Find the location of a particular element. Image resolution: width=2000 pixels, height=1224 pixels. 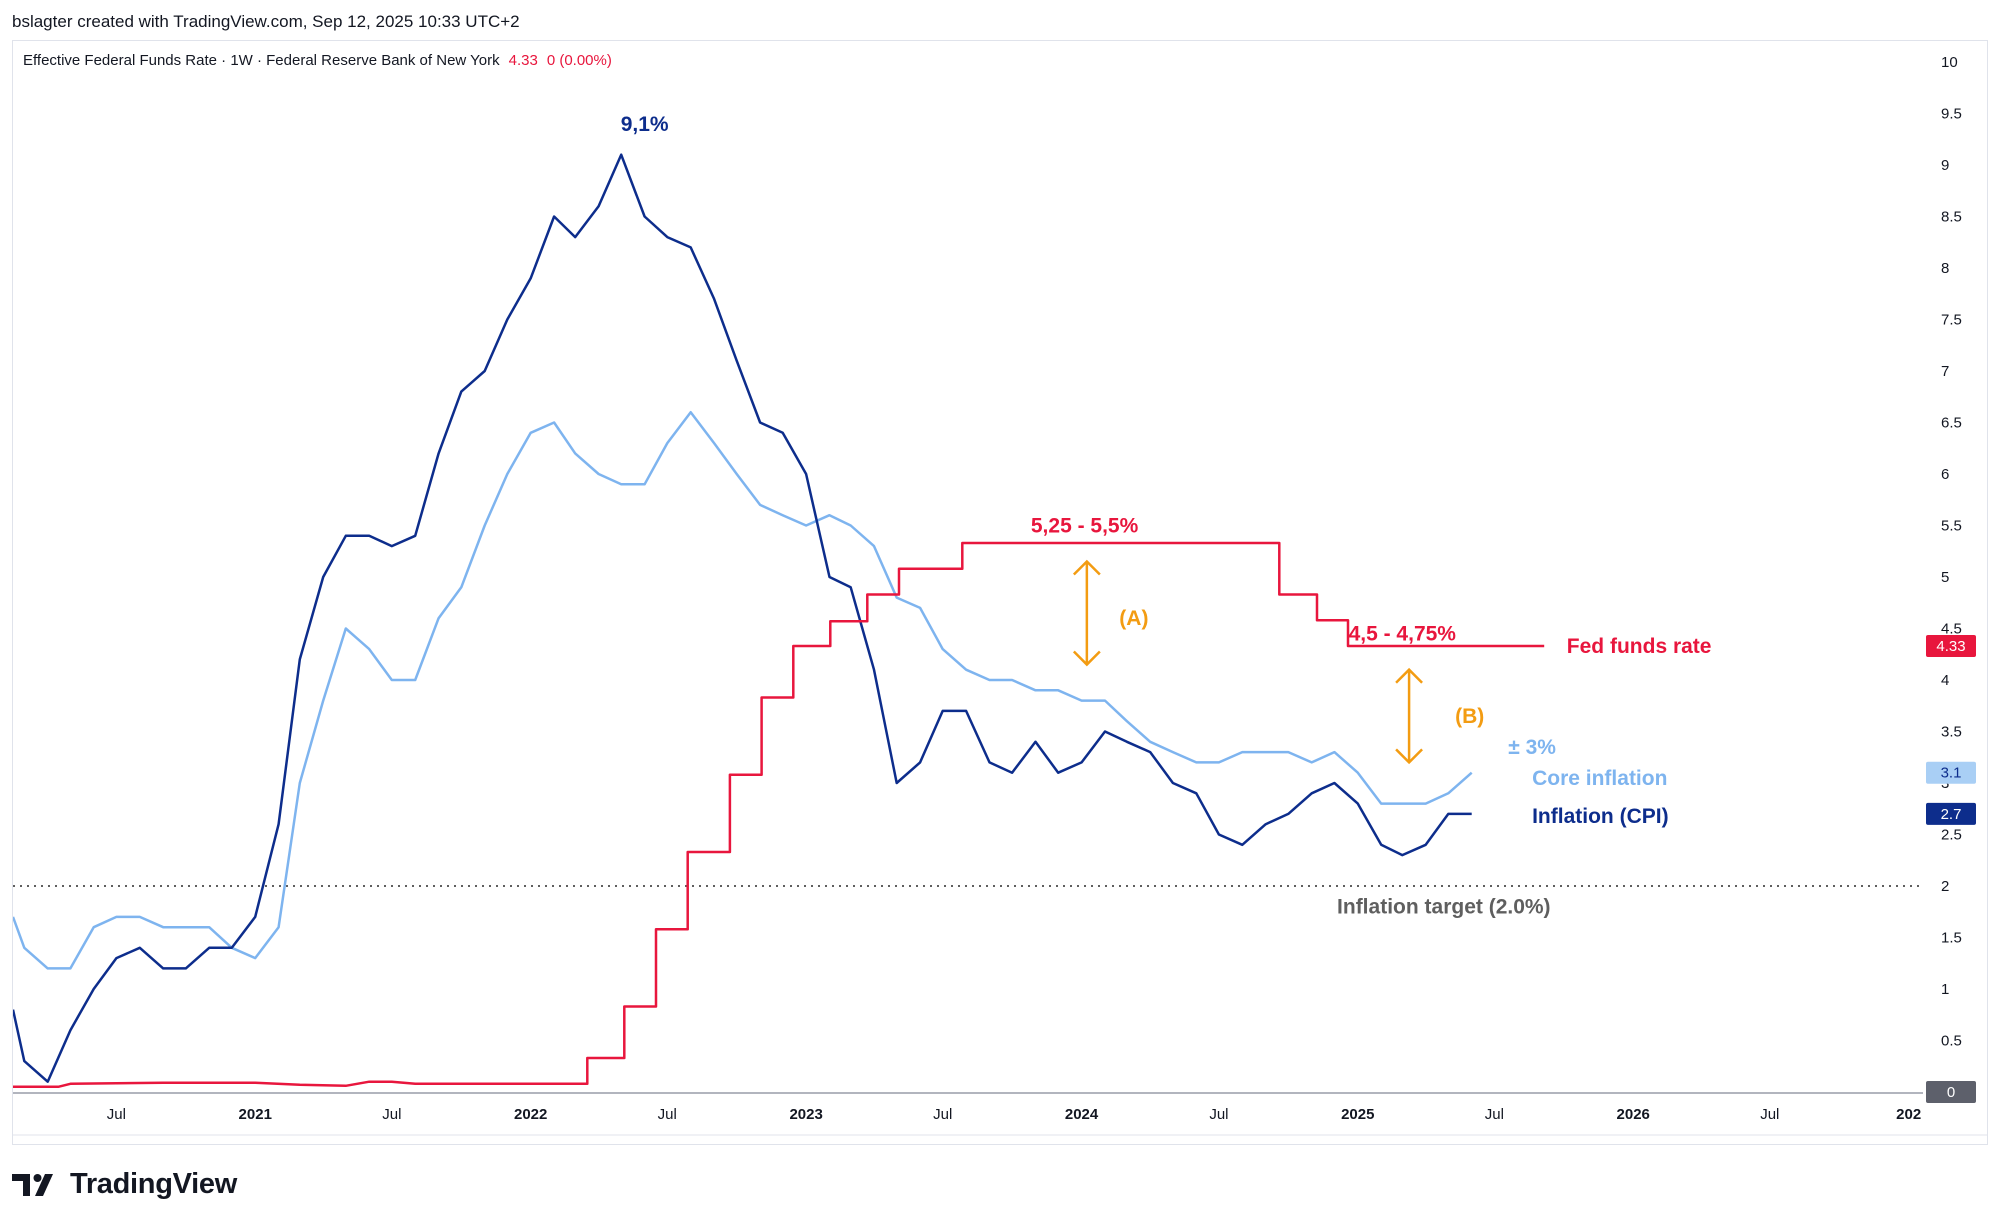

y-tick-label: 4 is located at coordinates (1945, 680).